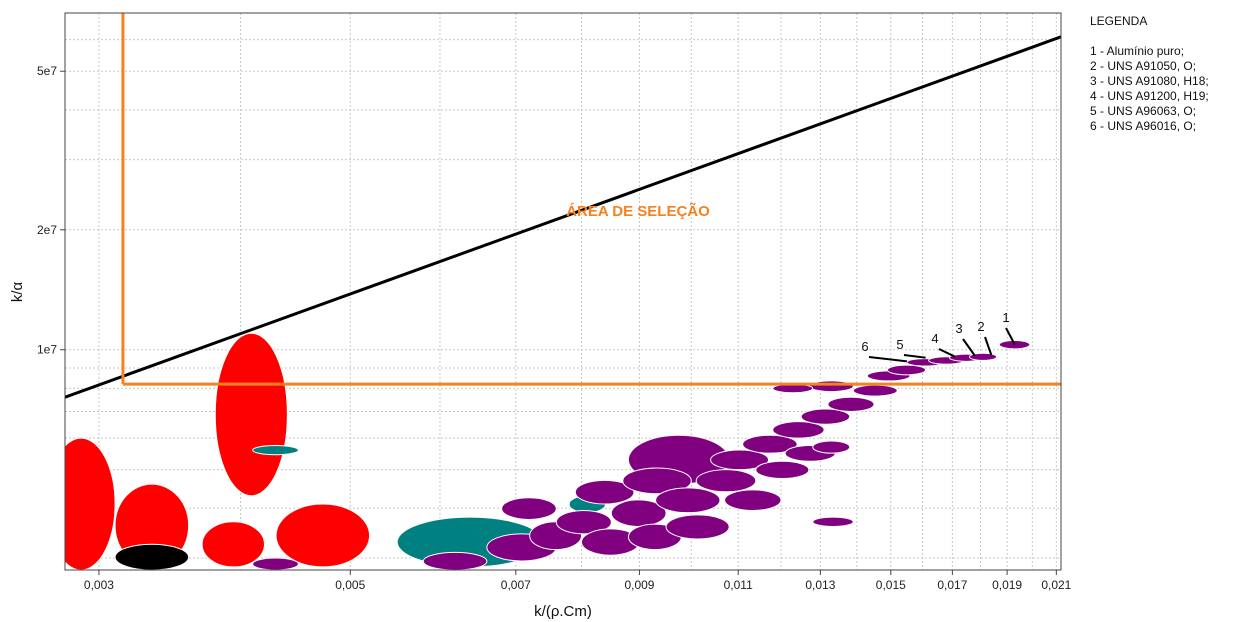 Image resolution: width=1247 pixels, height=622 pixels. I want to click on x-axis-title: k/(ρ.Cm), so click(563, 611).